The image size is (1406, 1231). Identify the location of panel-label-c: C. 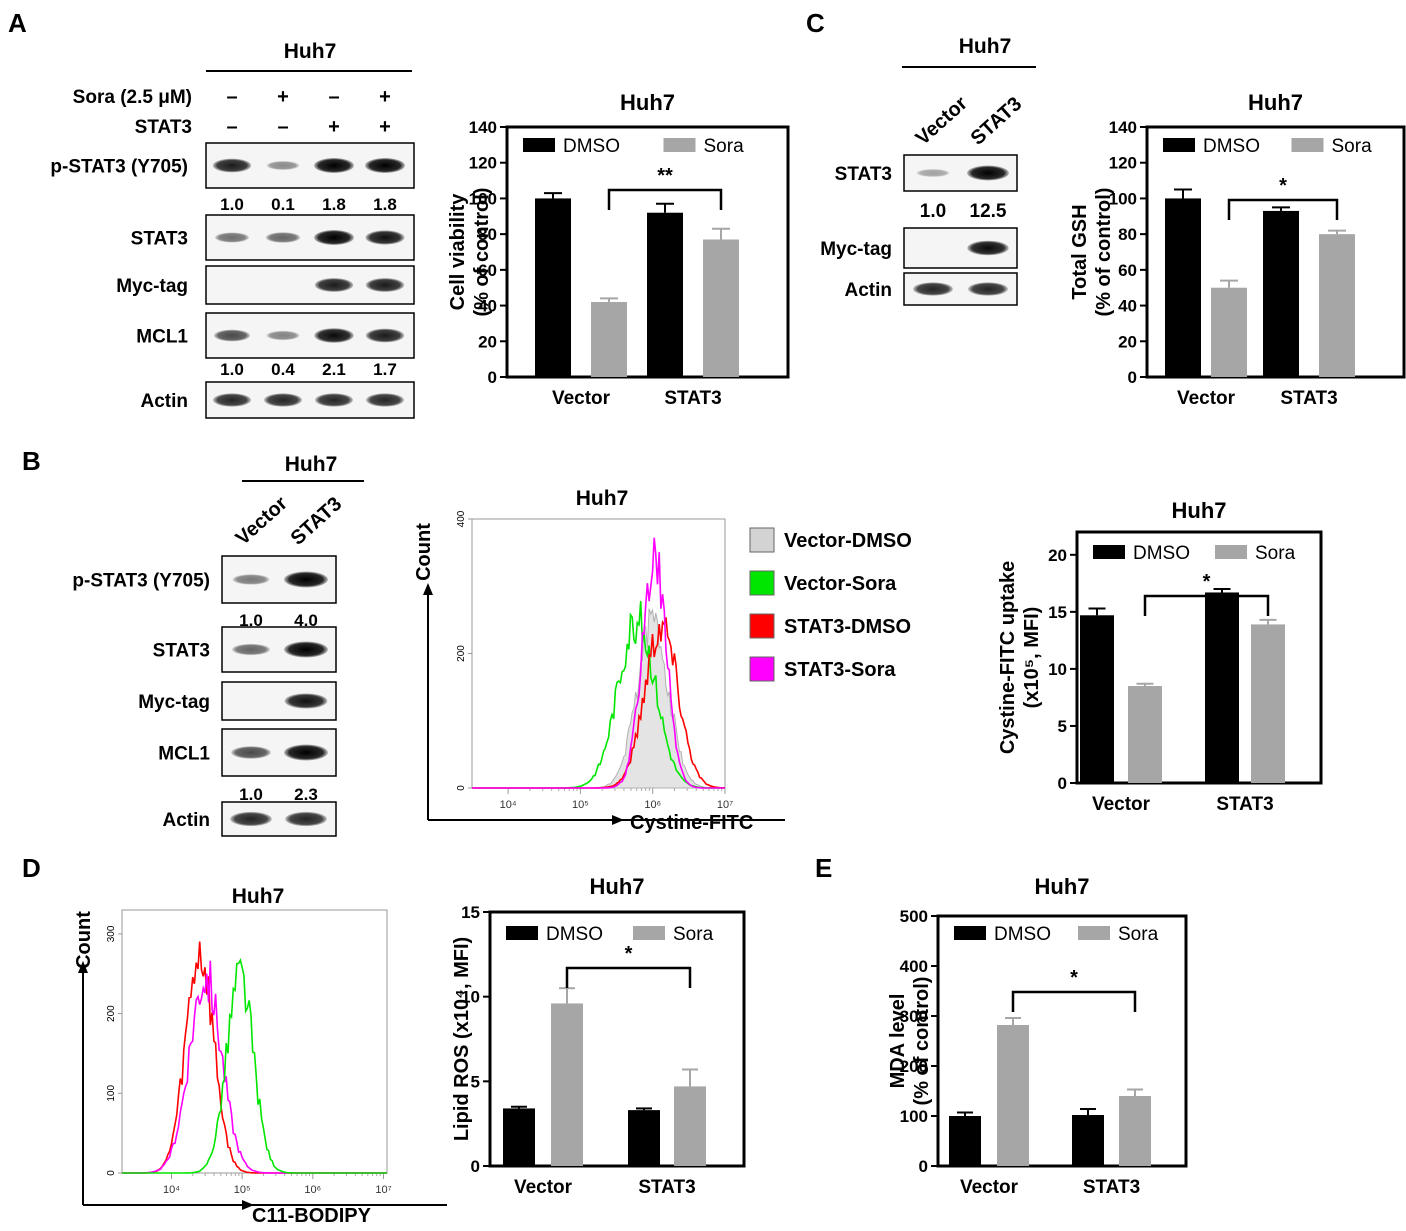
(815, 23).